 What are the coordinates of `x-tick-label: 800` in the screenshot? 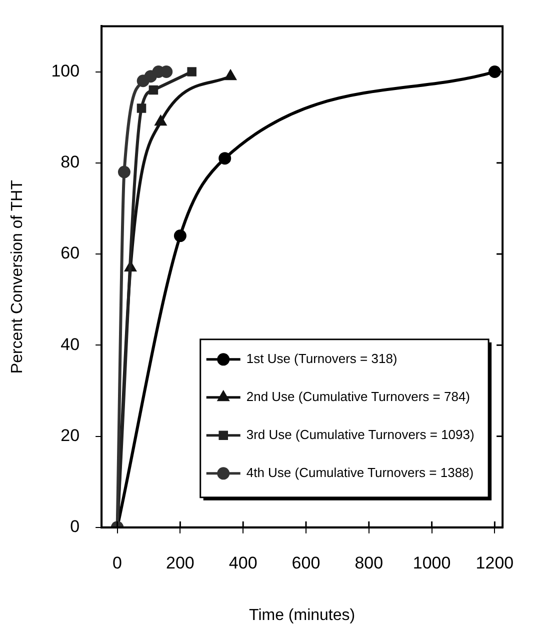 It's located at (369, 562).